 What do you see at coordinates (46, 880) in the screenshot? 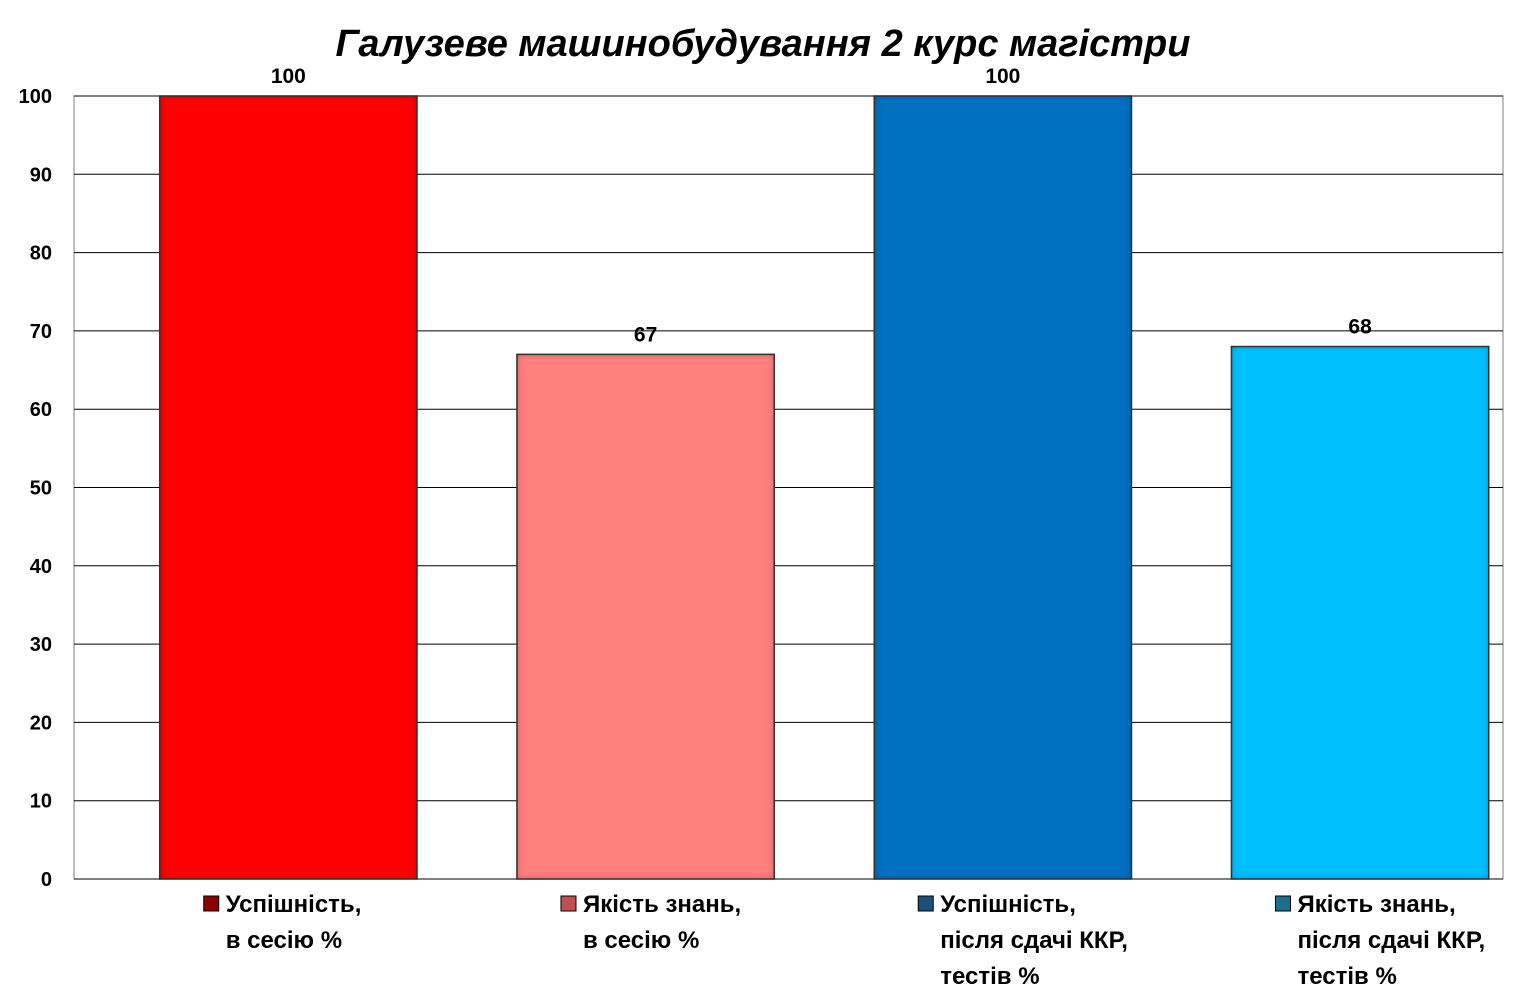
I see `y-tick-label: 0` at bounding box center [46, 880].